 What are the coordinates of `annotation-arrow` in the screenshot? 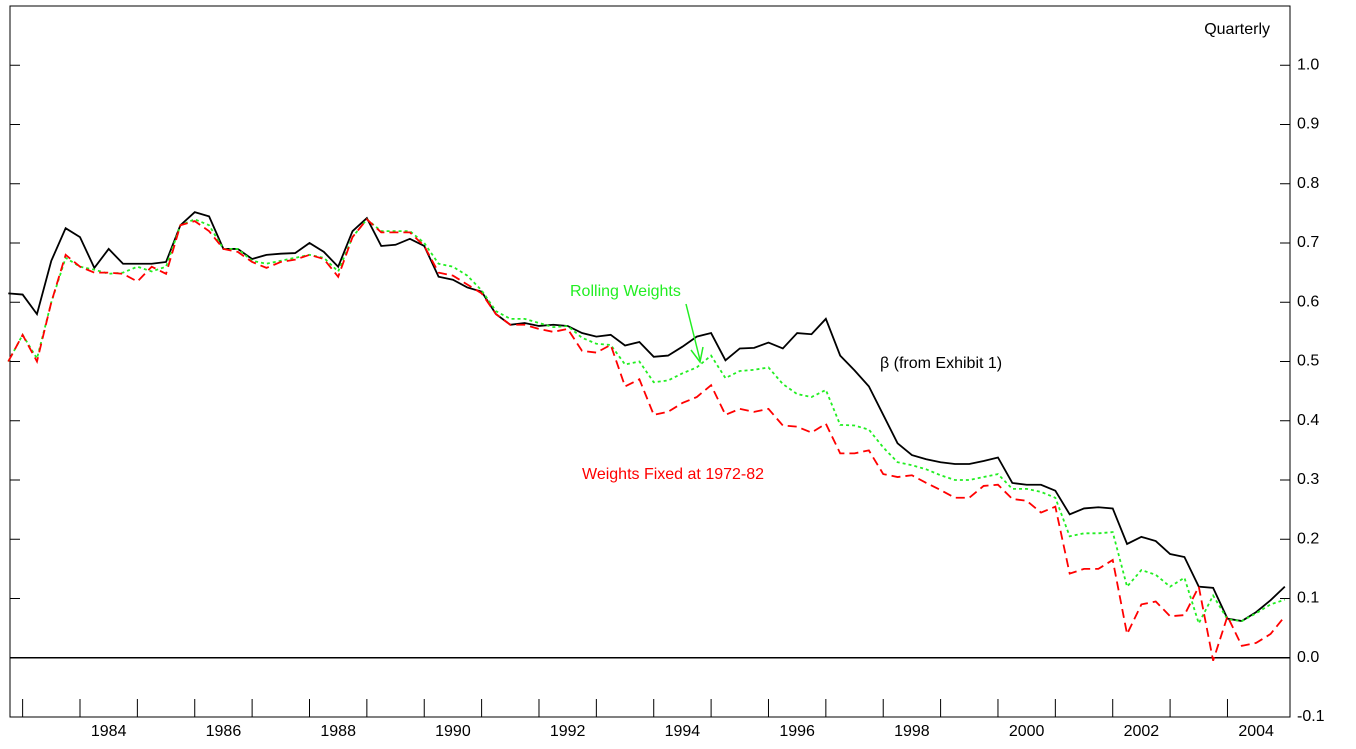 It's located at (694, 333).